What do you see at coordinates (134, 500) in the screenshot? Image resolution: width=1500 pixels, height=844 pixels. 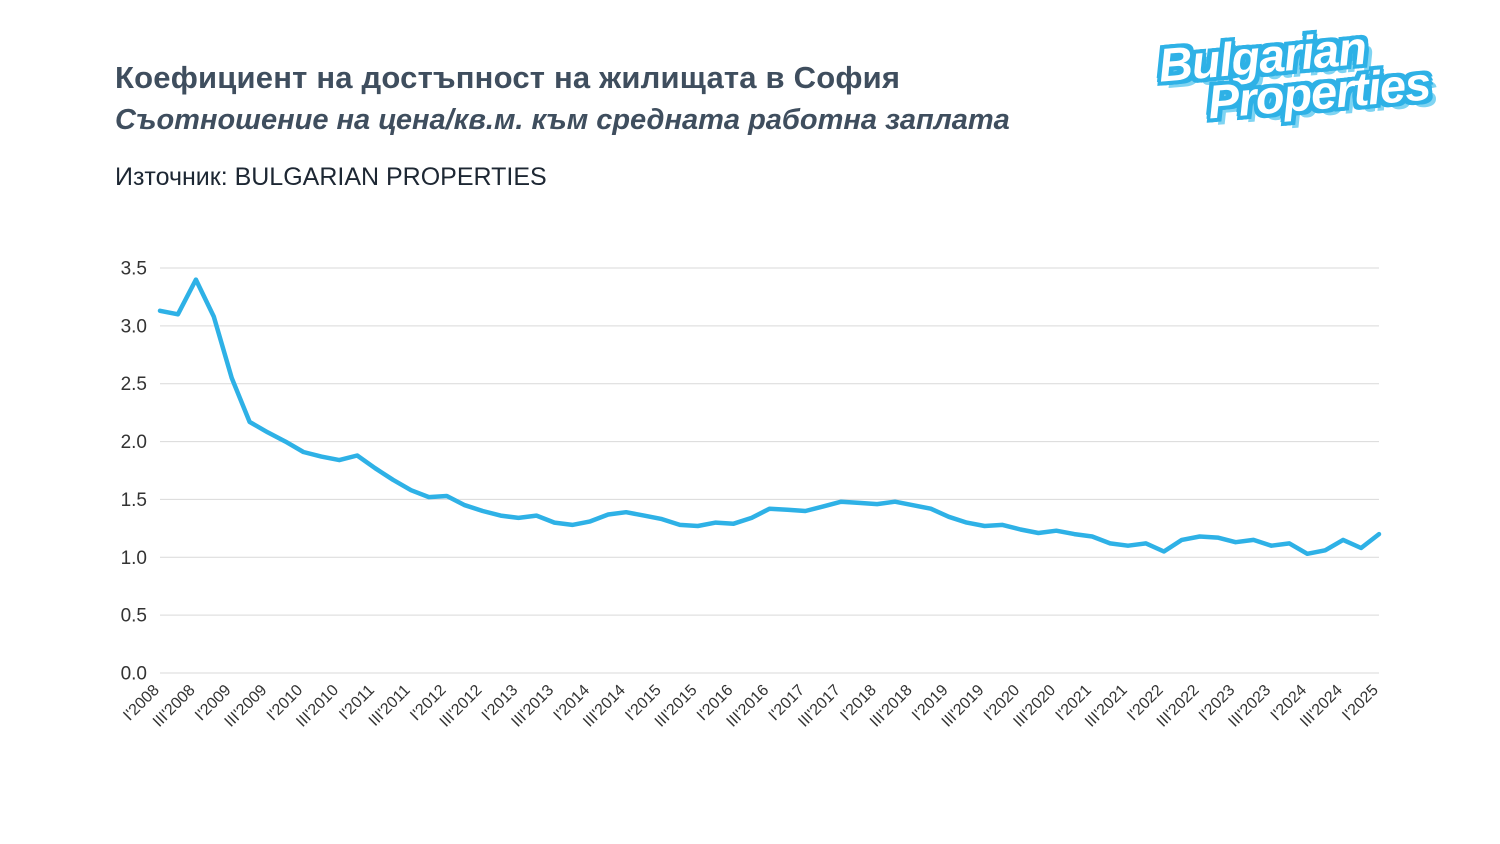 I see `y-tick-label: 1.5` at bounding box center [134, 500].